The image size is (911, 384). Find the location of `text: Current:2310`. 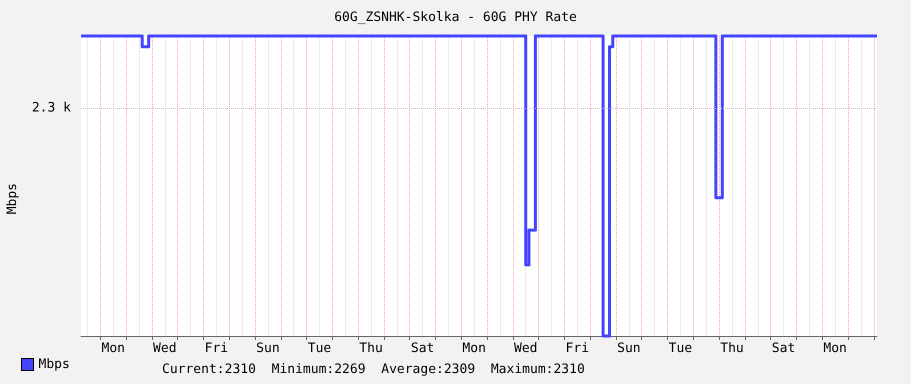

text: Current:2310 is located at coordinates (209, 369).